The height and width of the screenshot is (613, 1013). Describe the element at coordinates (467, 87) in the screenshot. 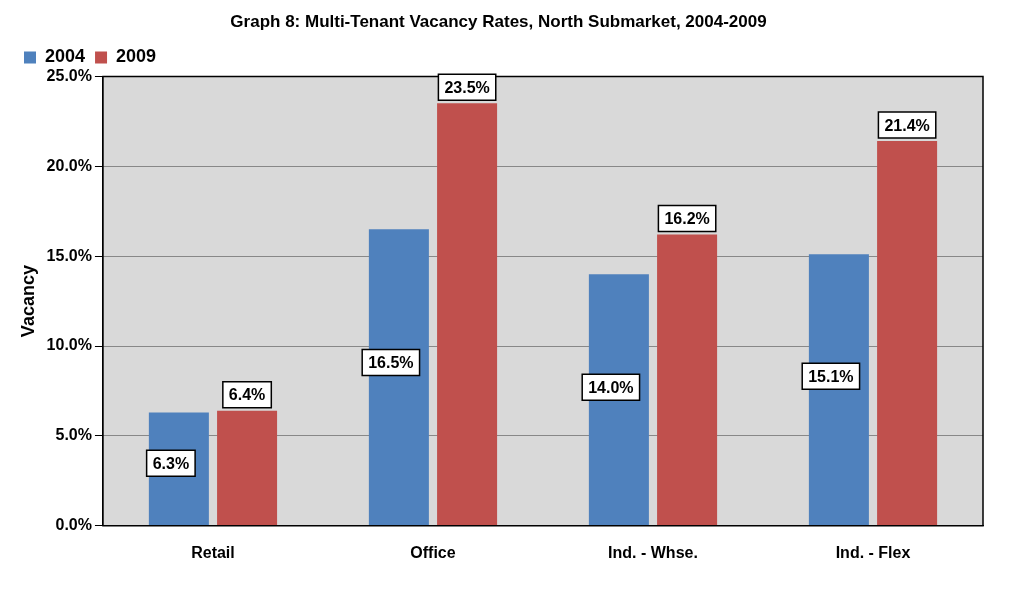

I see `data-label: 23.5%` at that location.